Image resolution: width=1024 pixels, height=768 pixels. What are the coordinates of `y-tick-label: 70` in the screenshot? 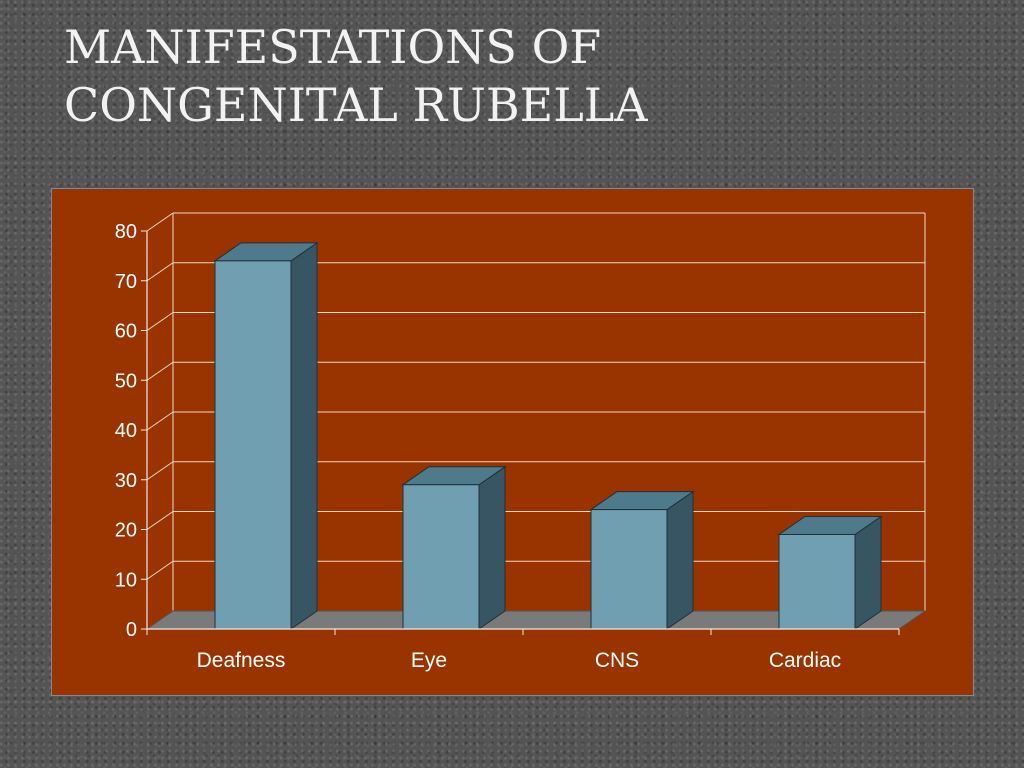 It's located at (126, 282).